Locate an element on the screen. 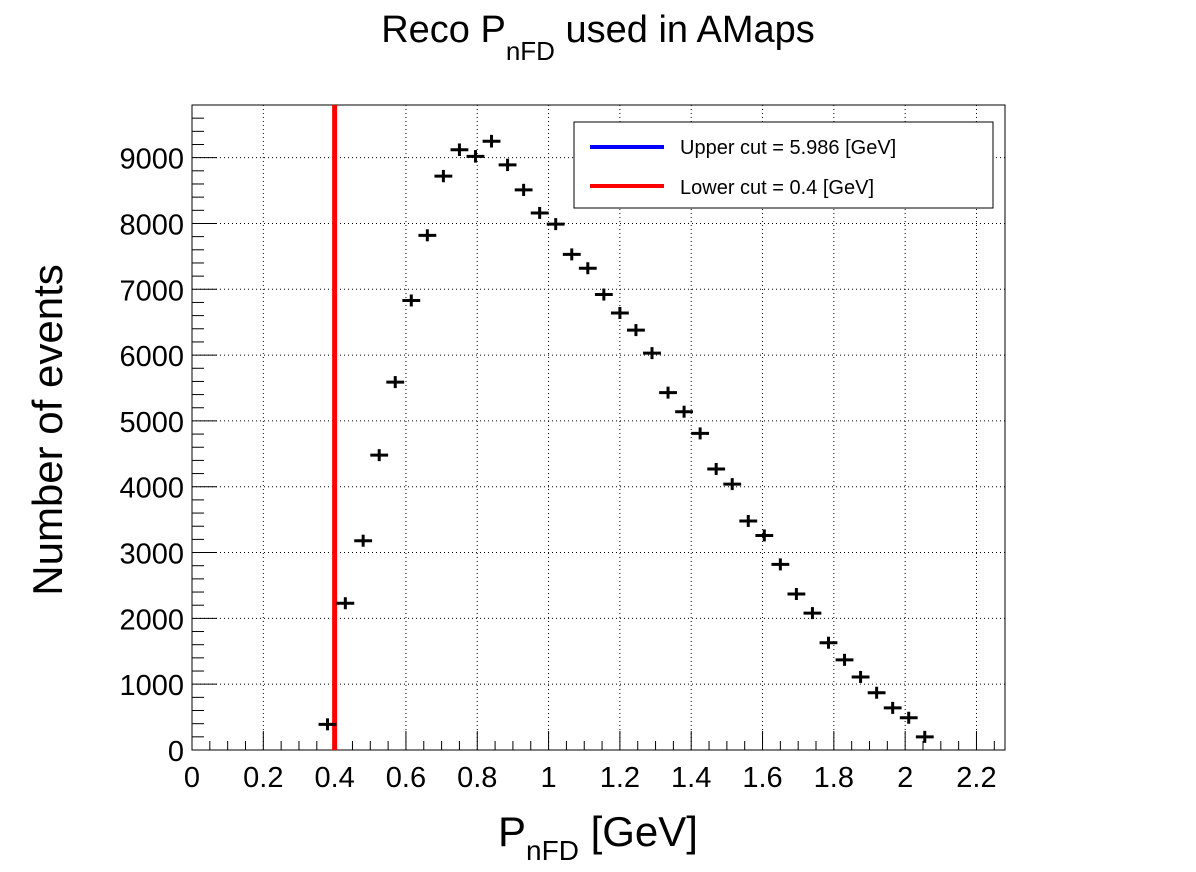 This screenshot has width=1196, height=872. x-axis-label-main: P is located at coordinates (512, 831).